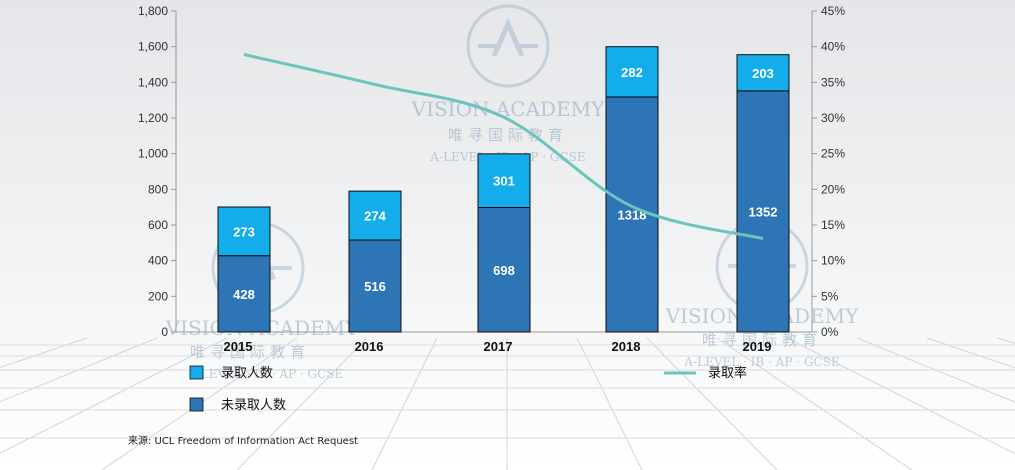 This screenshot has width=1015, height=470. I want to click on watermark-subjects-left: LEVEL · IB · AP · GCSE, so click(272, 374).